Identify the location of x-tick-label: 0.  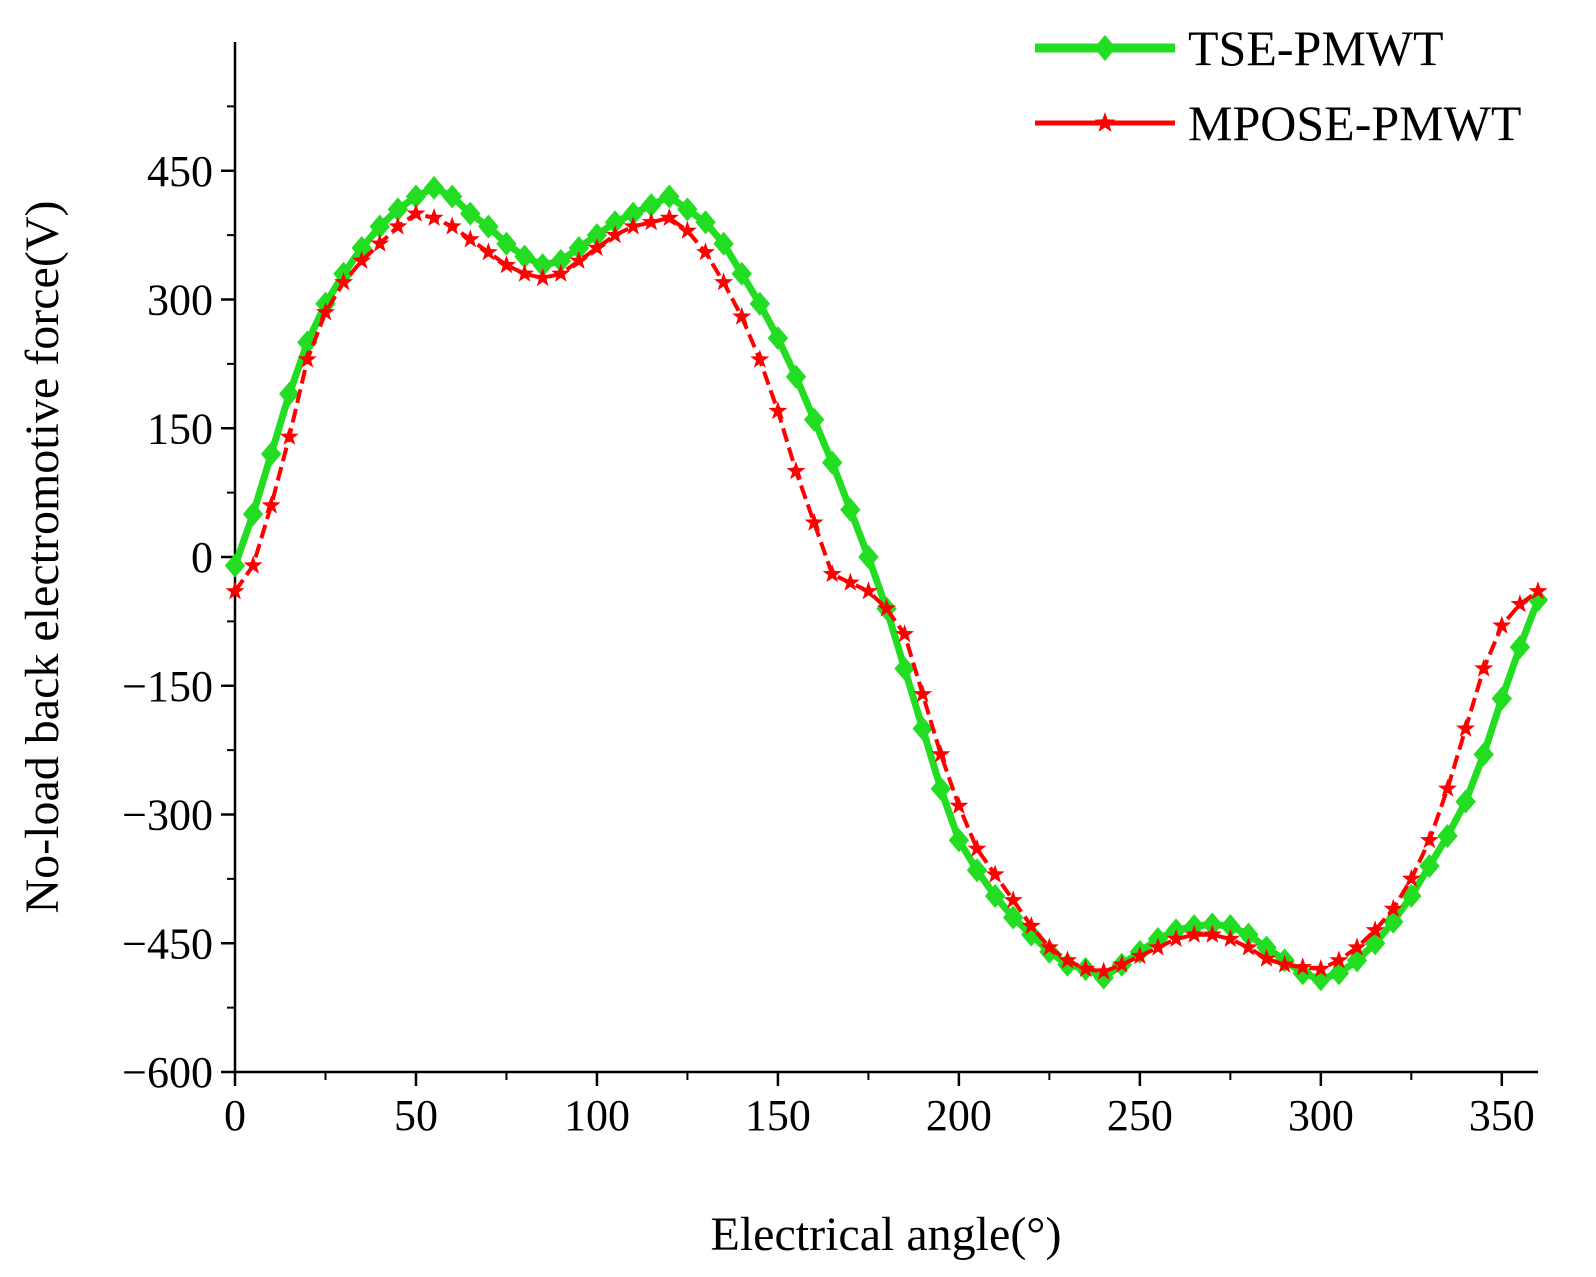
(235, 1115).